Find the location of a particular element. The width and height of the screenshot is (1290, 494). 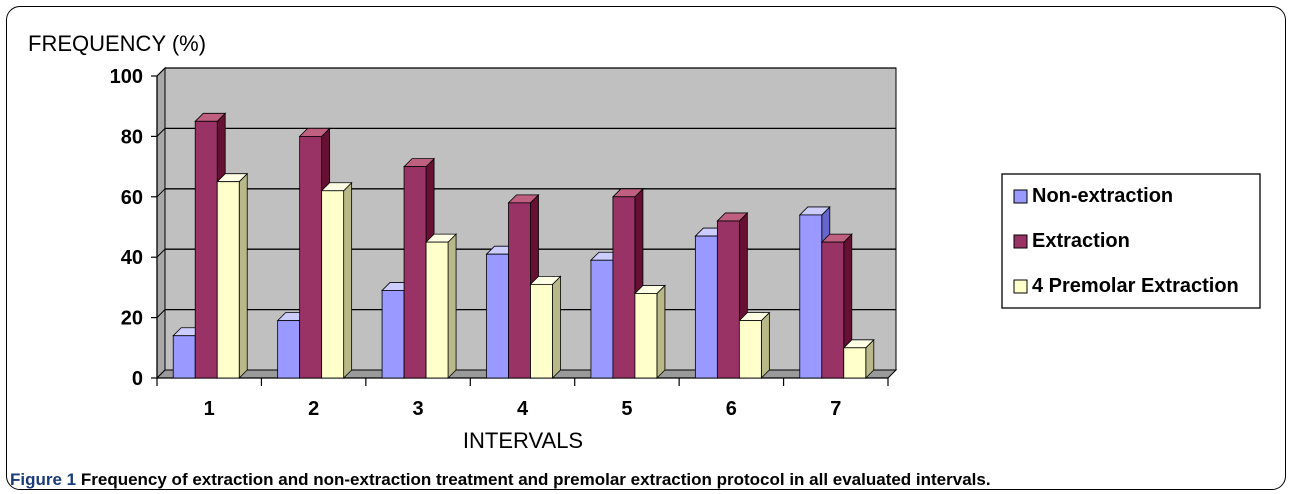

legend-box is located at coordinates (1131, 241).